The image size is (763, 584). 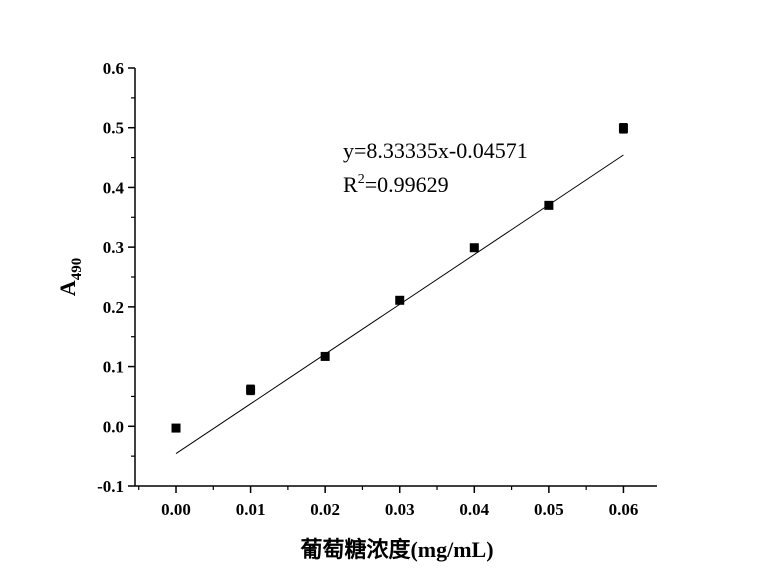 What do you see at coordinates (77, 269) in the screenshot?
I see `y-axis-title-subscript: 490` at bounding box center [77, 269].